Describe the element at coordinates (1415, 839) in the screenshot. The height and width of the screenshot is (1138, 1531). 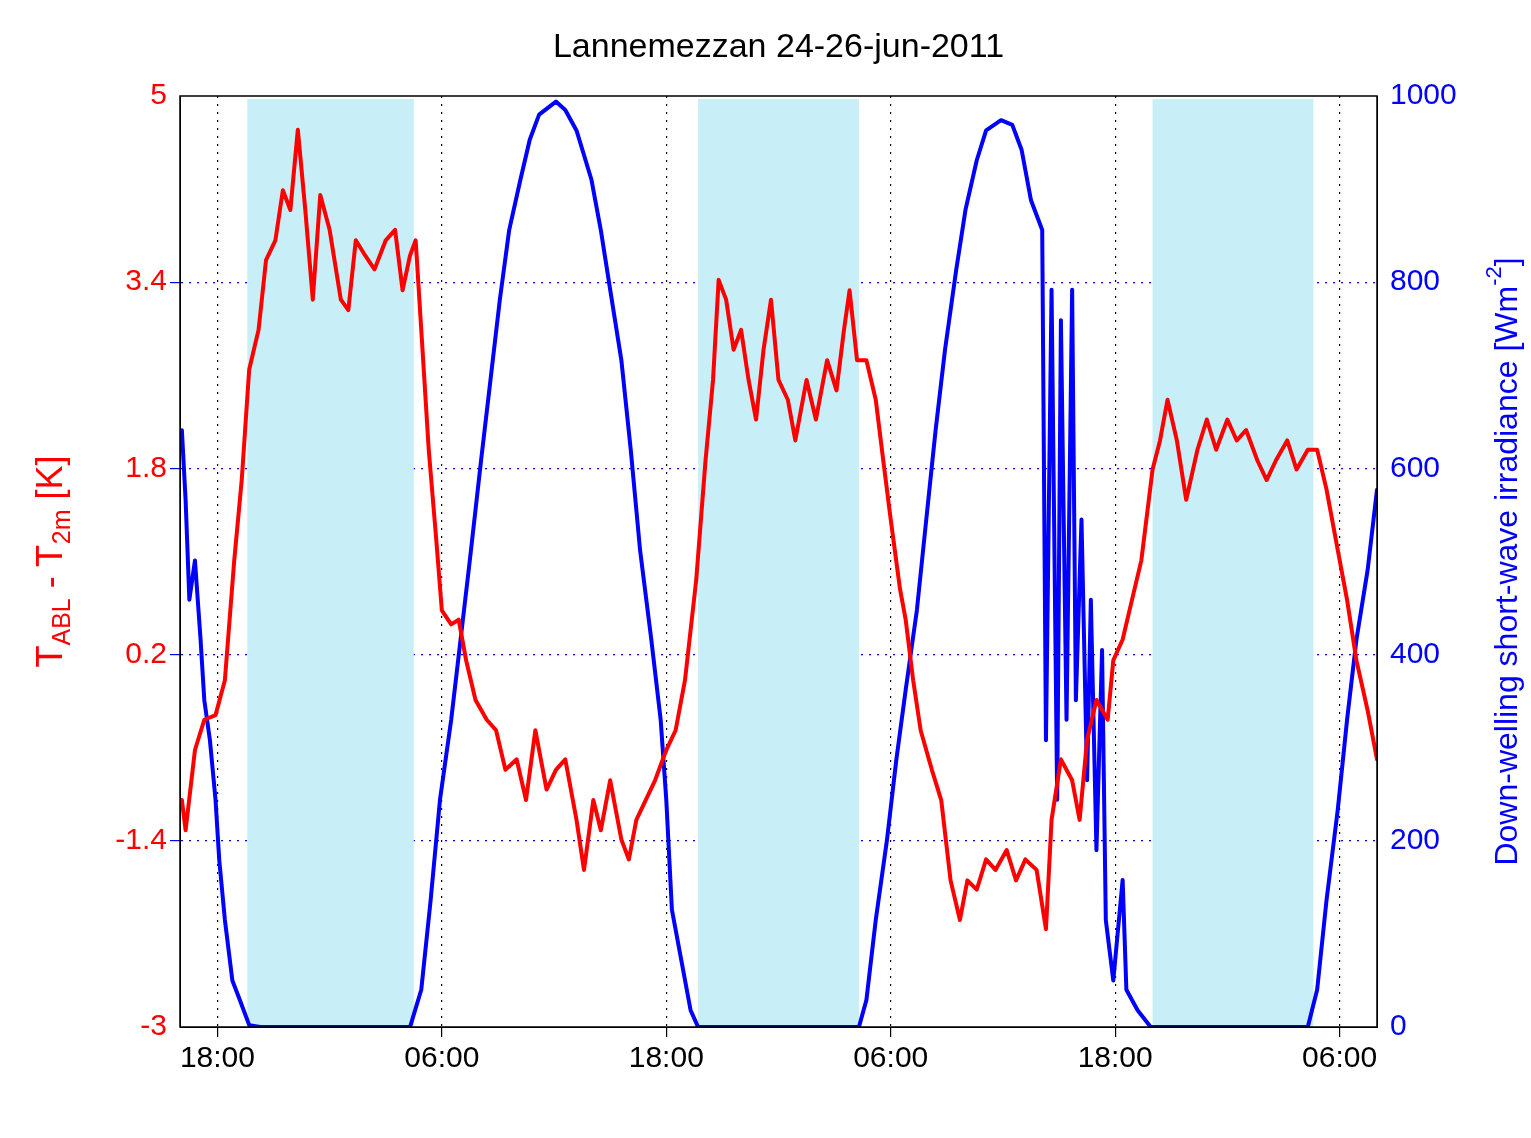
I see `y2-tick-label: 200` at that location.